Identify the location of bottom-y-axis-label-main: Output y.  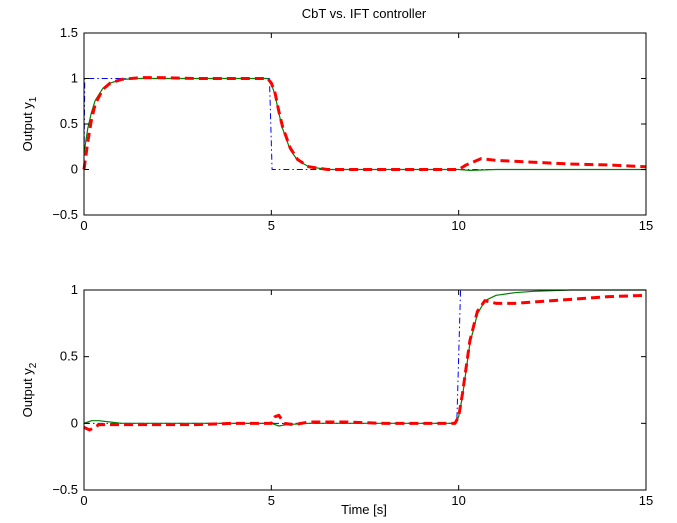
(27, 393).